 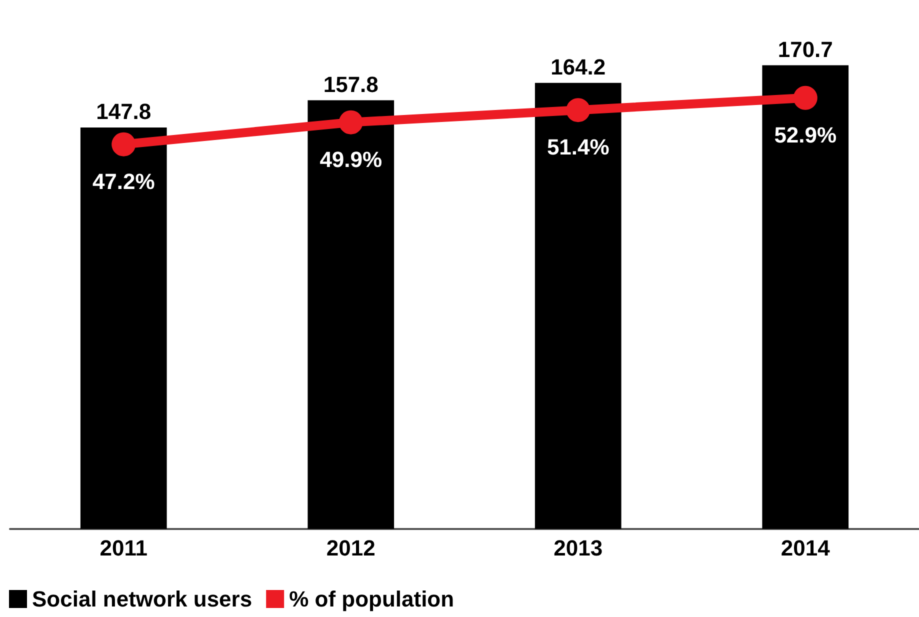 What do you see at coordinates (805, 135) in the screenshot?
I see `data-label: 52.9%` at bounding box center [805, 135].